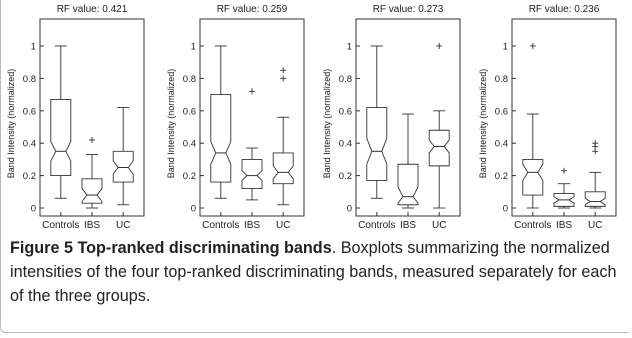 The image size is (632, 338). What do you see at coordinates (171, 248) in the screenshot?
I see `caption-title: Figure 5 Top-ranked discriminating bands` at bounding box center [171, 248].